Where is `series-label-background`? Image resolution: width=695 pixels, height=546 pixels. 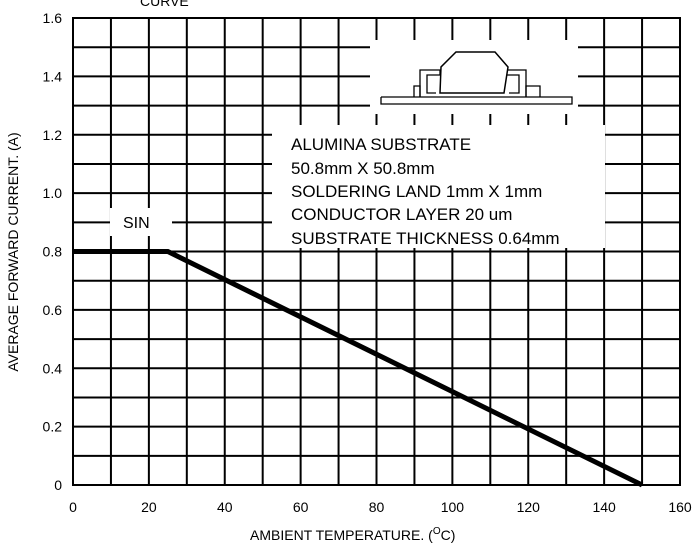 series-label-background is located at coordinates (141, 222).